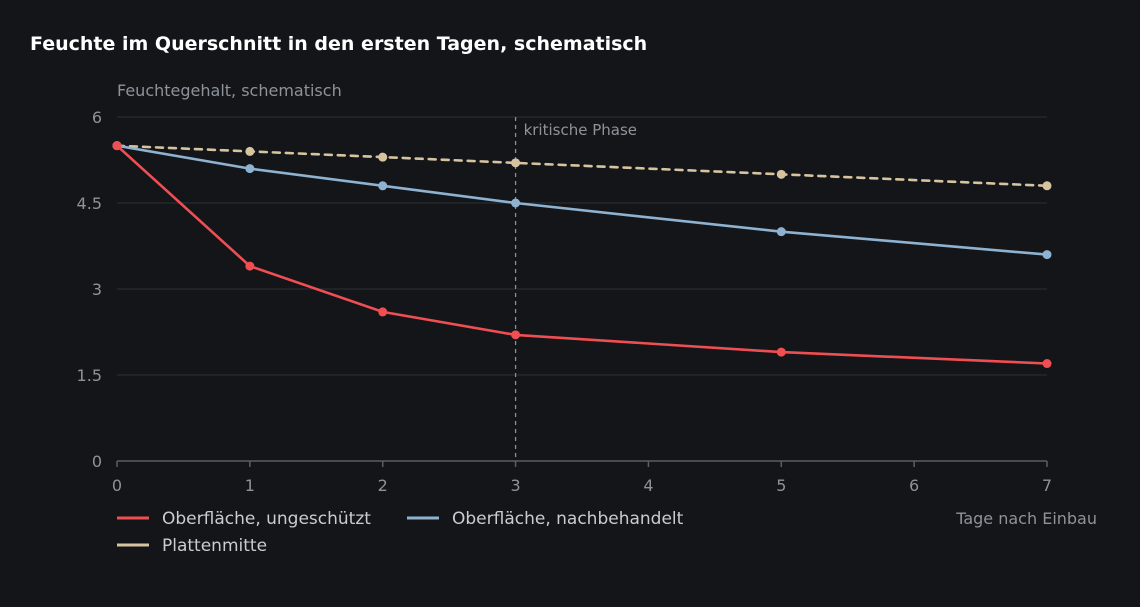 The height and width of the screenshot is (607, 1140). Describe the element at coordinates (648, 485) in the screenshot. I see `x-tick-label: 4` at that location.